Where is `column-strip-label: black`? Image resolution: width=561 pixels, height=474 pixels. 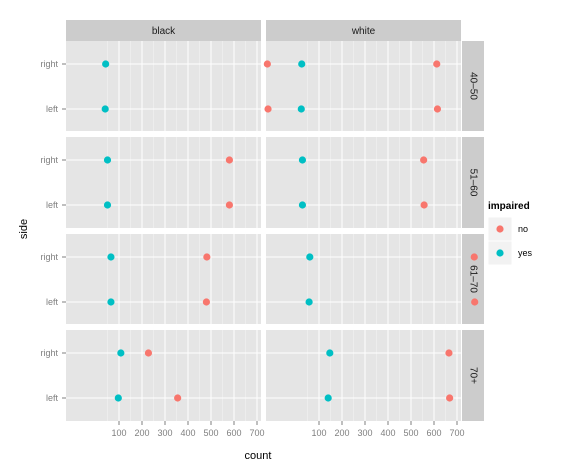
column-strip-label: black is located at coordinates (164, 31).